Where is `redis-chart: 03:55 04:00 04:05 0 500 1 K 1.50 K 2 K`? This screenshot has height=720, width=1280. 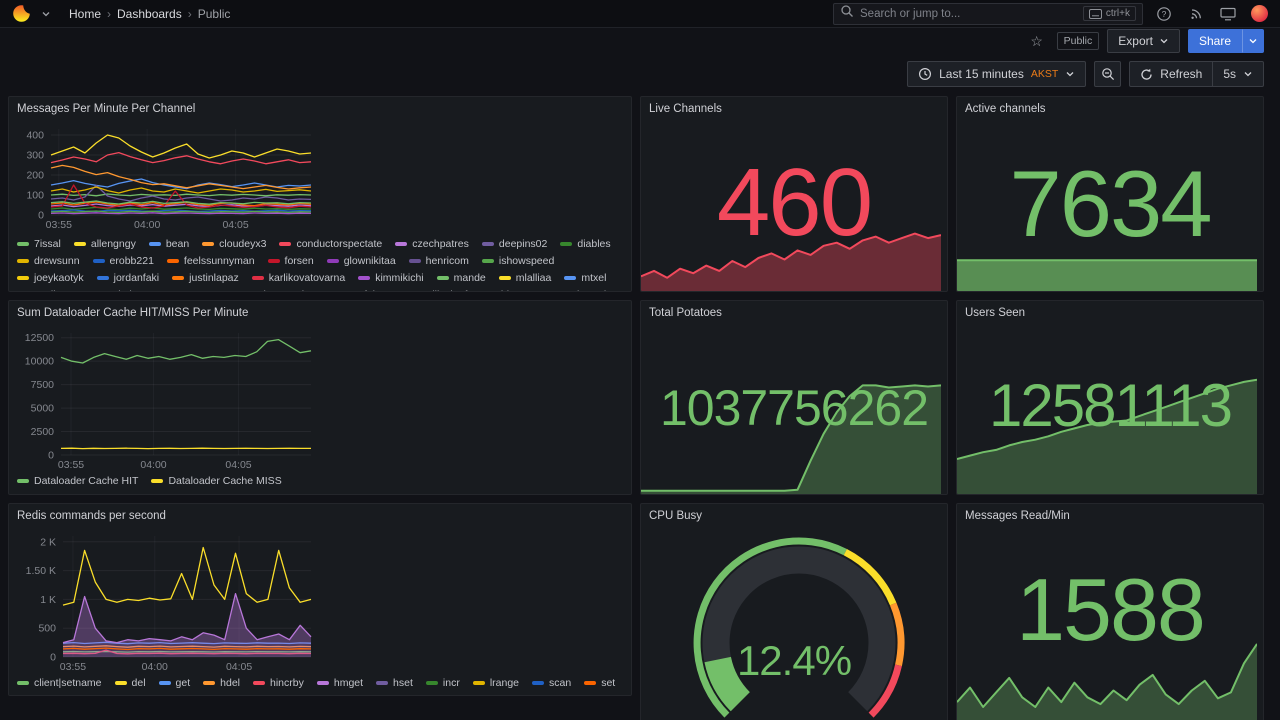
redis-chart: 03:55 04:00 04:05 0 500 1 K 1.50 K 2 K is located at coordinates (167, 600).